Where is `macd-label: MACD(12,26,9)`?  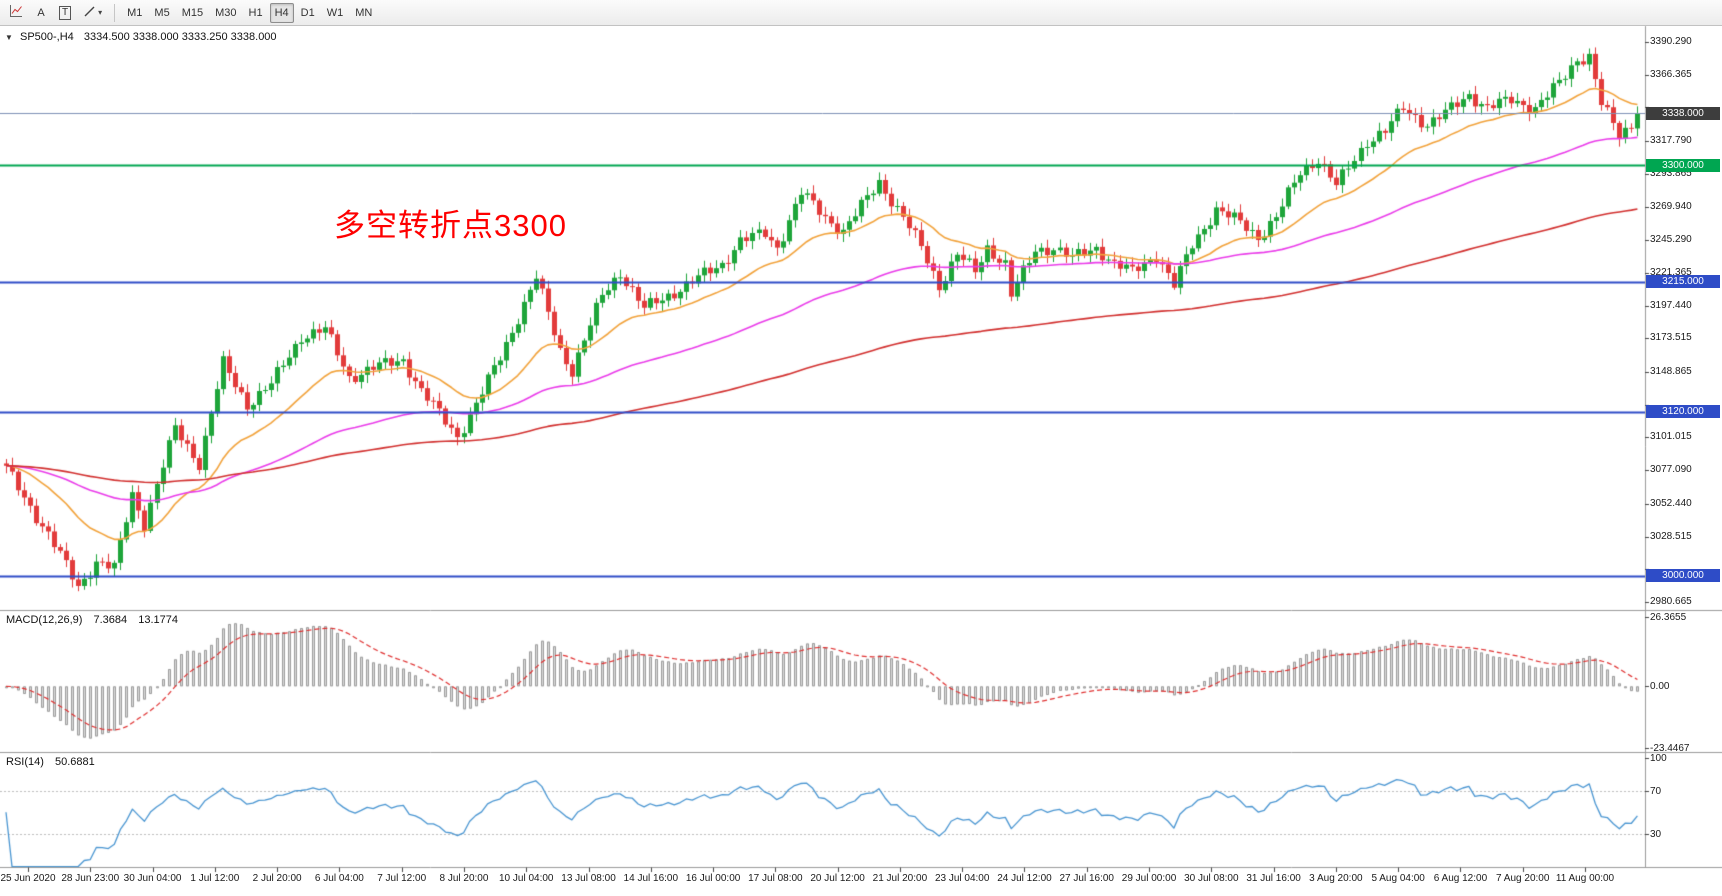
macd-label: MACD(12,26,9) is located at coordinates (44, 620).